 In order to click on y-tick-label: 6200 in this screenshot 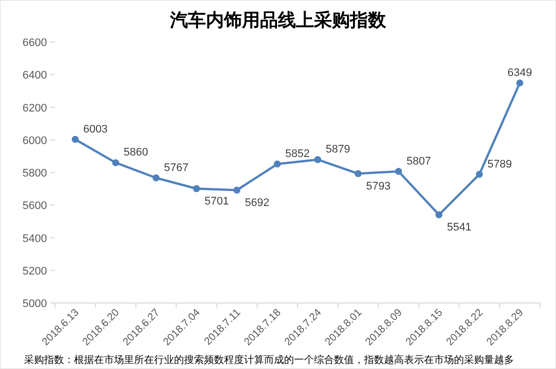, I will do `click(34, 108)`.